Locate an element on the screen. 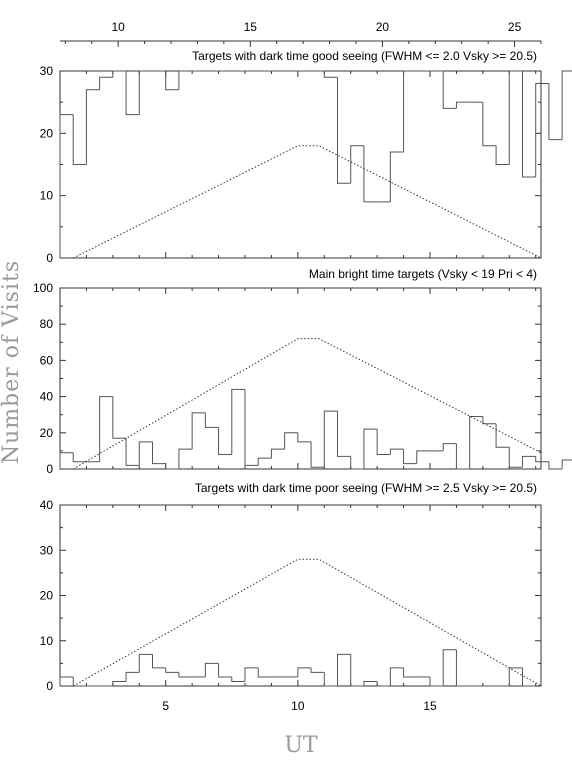  y-tick-label: 60 is located at coordinates (47, 360).